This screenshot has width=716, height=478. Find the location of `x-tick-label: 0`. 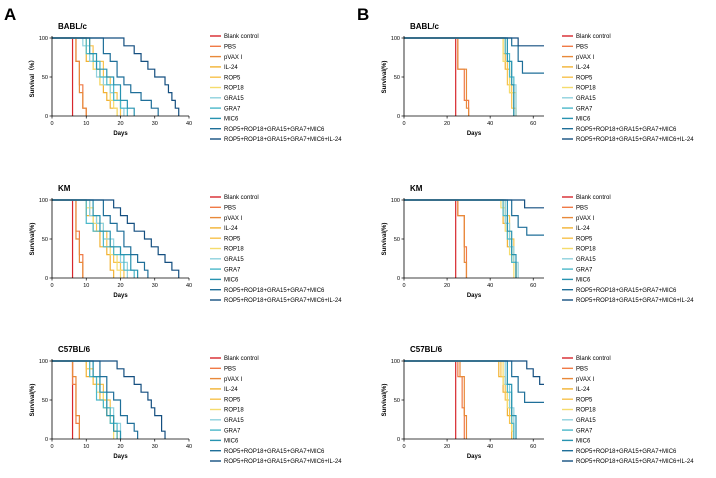

x-tick-label: 0 is located at coordinates (403, 447).